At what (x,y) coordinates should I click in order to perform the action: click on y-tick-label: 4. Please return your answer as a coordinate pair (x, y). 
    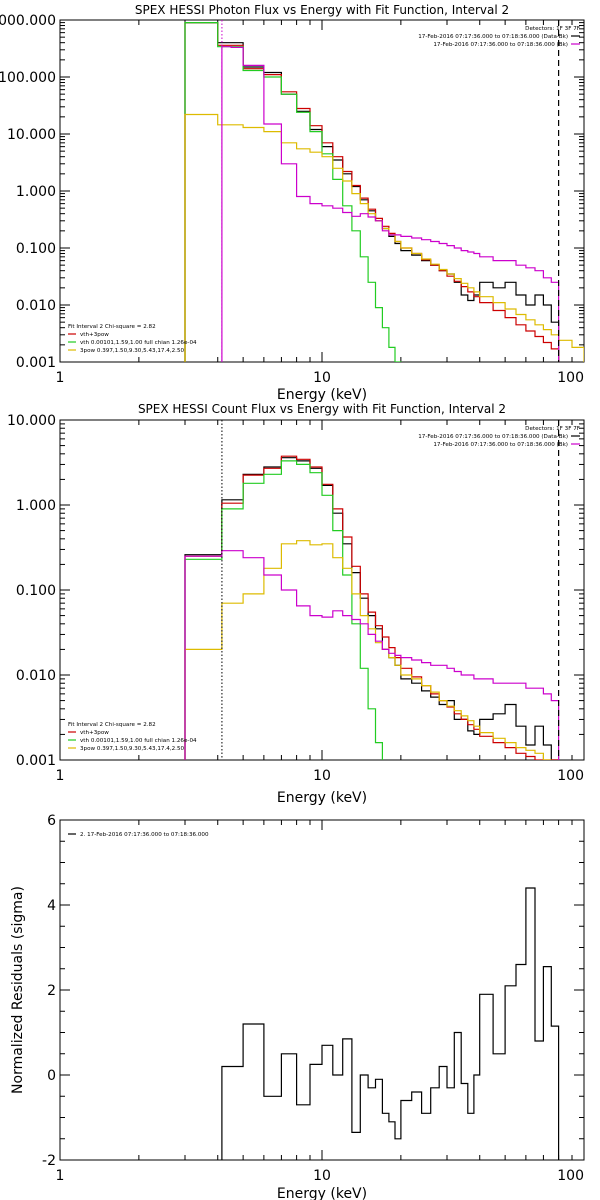
    Looking at the image, I should click on (51, 906).